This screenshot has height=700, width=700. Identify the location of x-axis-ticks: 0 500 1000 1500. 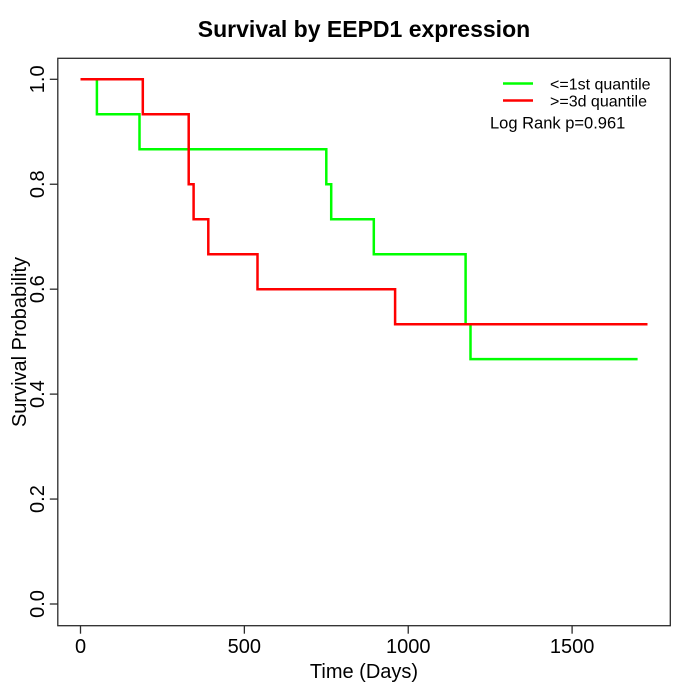
(335, 641).